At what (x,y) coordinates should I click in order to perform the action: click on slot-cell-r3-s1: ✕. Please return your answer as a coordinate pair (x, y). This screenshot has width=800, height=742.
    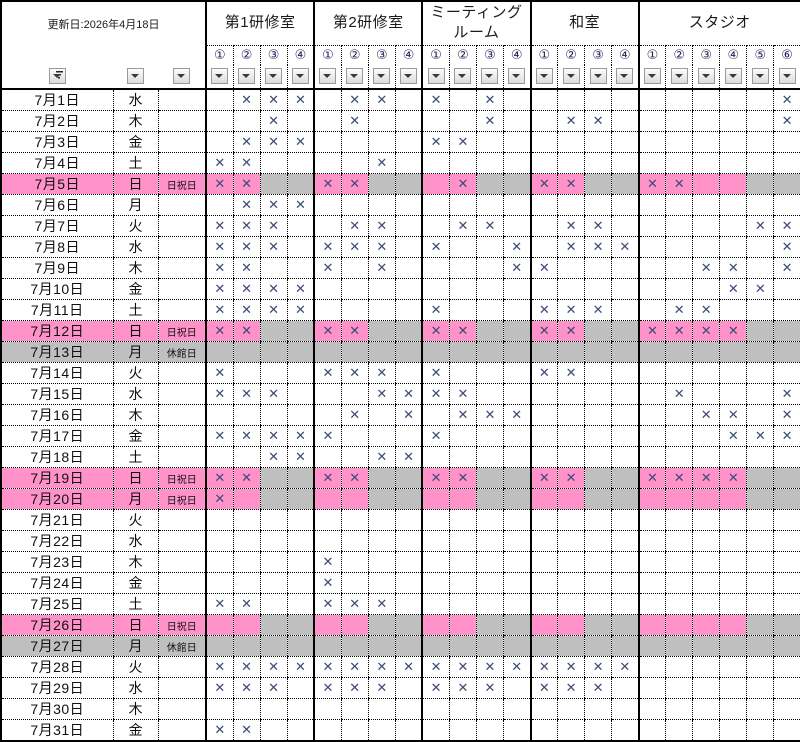
    Looking at the image, I should click on (435, 688).